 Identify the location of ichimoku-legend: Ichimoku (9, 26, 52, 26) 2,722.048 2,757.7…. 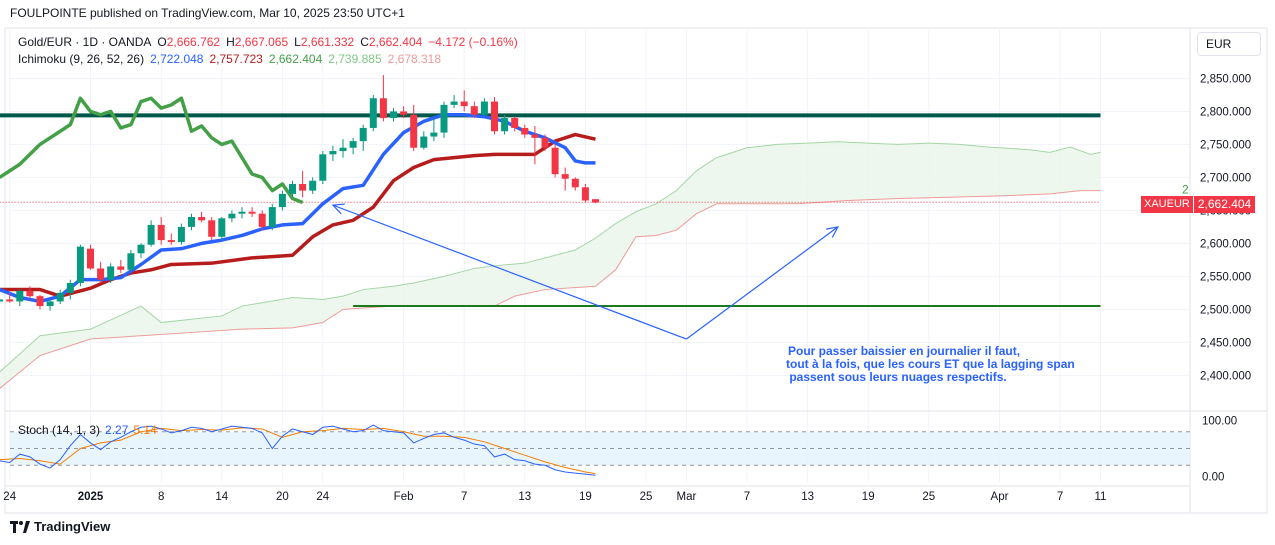
(232, 59).